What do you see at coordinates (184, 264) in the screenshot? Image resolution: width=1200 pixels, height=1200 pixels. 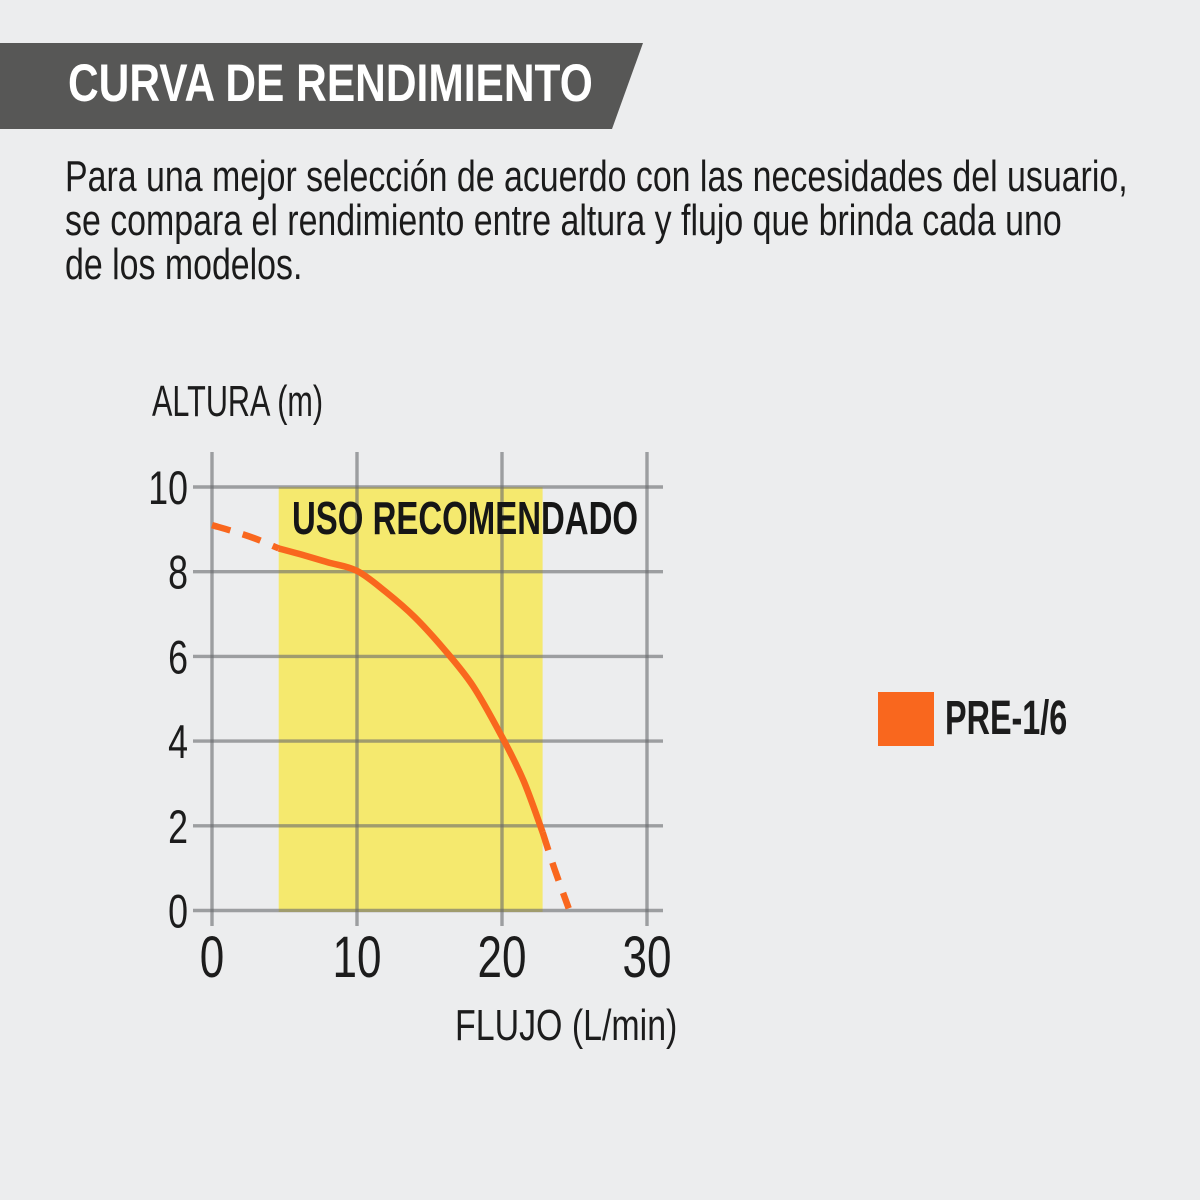 I see `intro-line: de los modelos.` at bounding box center [184, 264].